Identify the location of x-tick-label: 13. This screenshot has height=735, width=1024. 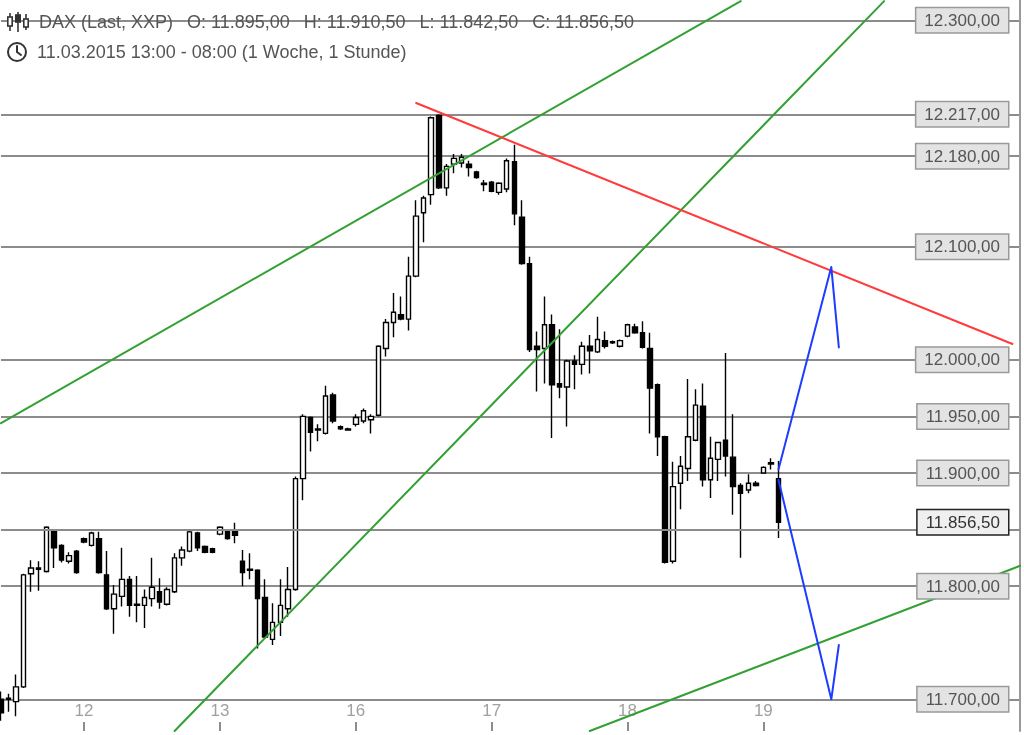
(220, 710).